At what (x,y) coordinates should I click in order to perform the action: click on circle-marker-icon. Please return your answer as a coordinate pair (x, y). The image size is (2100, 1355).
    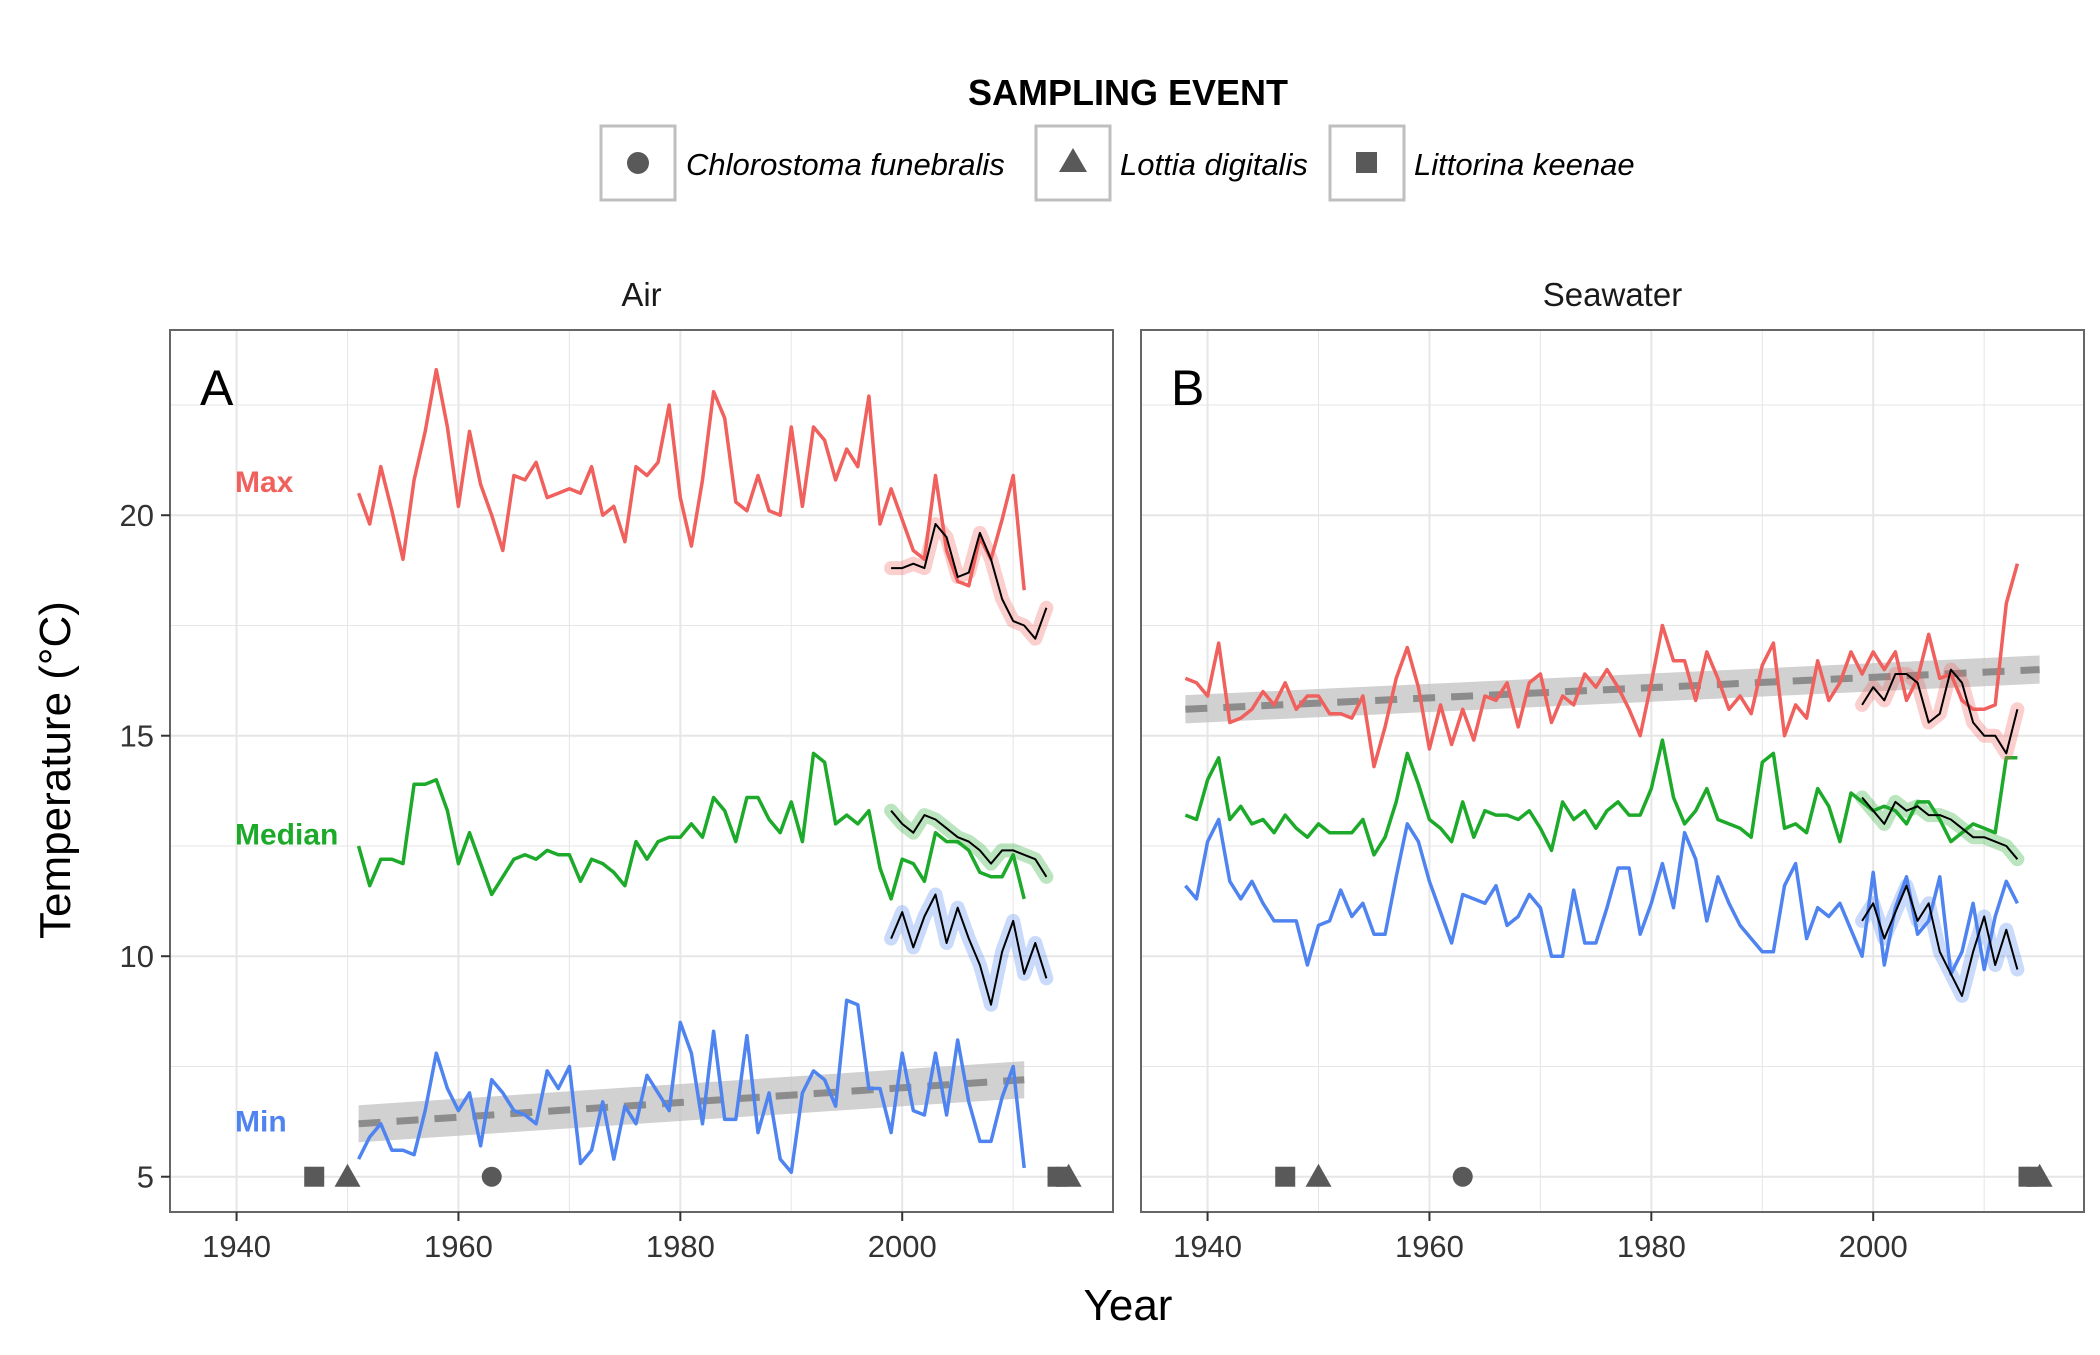
    Looking at the image, I should click on (638, 163).